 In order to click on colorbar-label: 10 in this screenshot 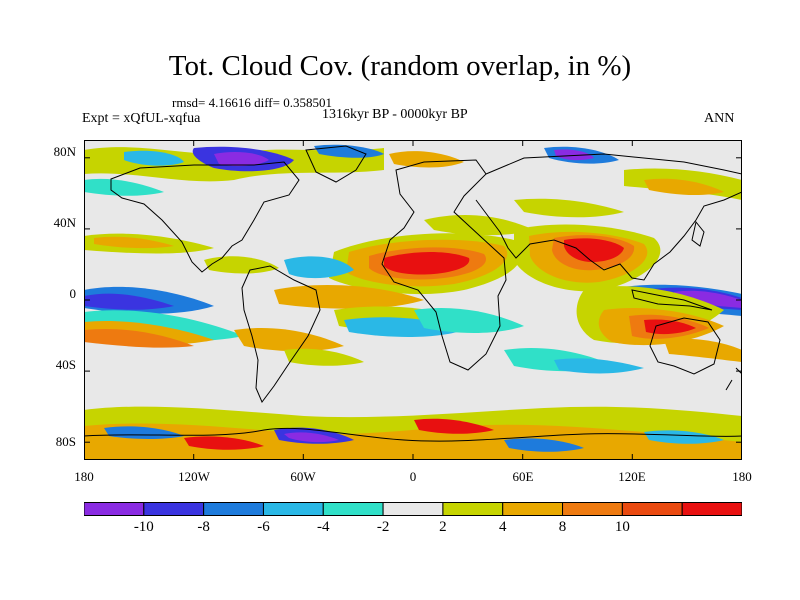, I will do `click(622, 527)`.